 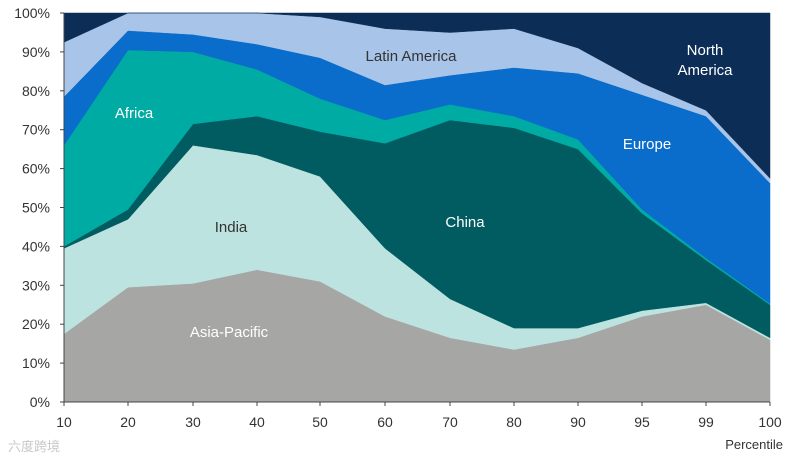 What do you see at coordinates (64, 422) in the screenshot?
I see `x-tick-label: 10` at bounding box center [64, 422].